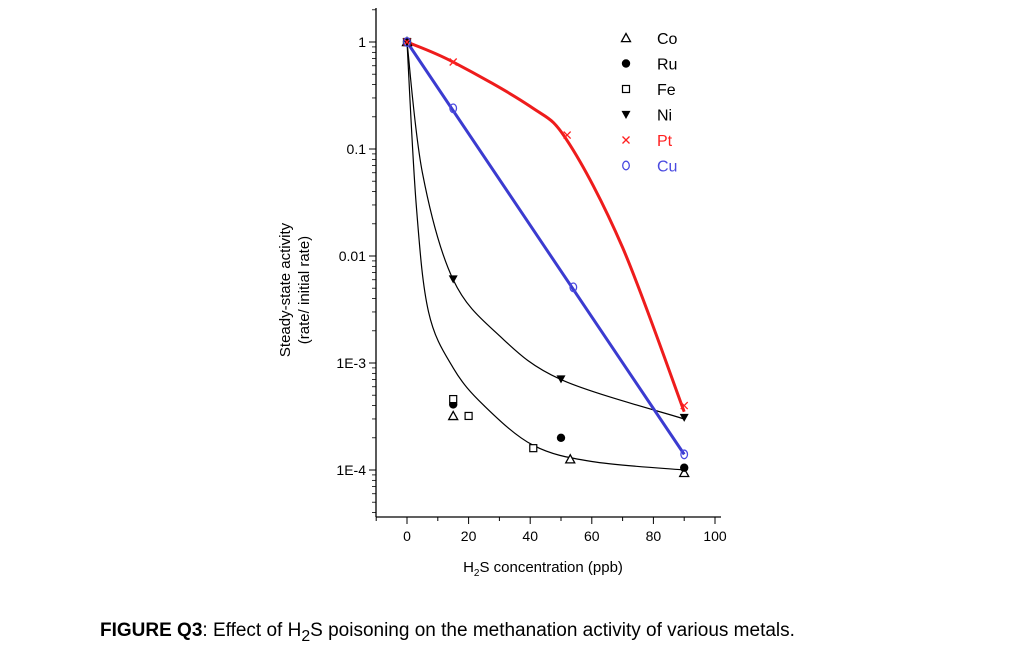 This screenshot has height=658, width=1026. What do you see at coordinates (667, 39) in the screenshot?
I see `legend-label-co: Co` at bounding box center [667, 39].